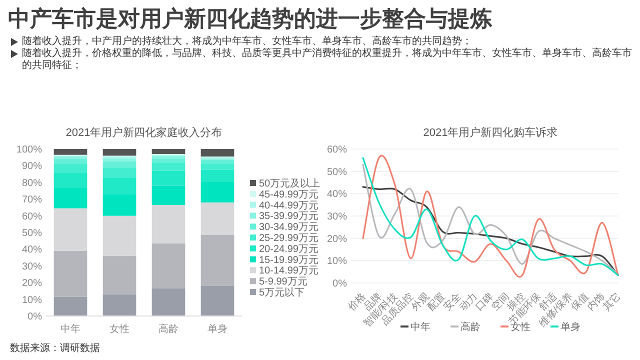 The width and height of the screenshot is (640, 360). What do you see at coordinates (218, 329) in the screenshot?
I see `x-tick-label: 单身` at bounding box center [218, 329].